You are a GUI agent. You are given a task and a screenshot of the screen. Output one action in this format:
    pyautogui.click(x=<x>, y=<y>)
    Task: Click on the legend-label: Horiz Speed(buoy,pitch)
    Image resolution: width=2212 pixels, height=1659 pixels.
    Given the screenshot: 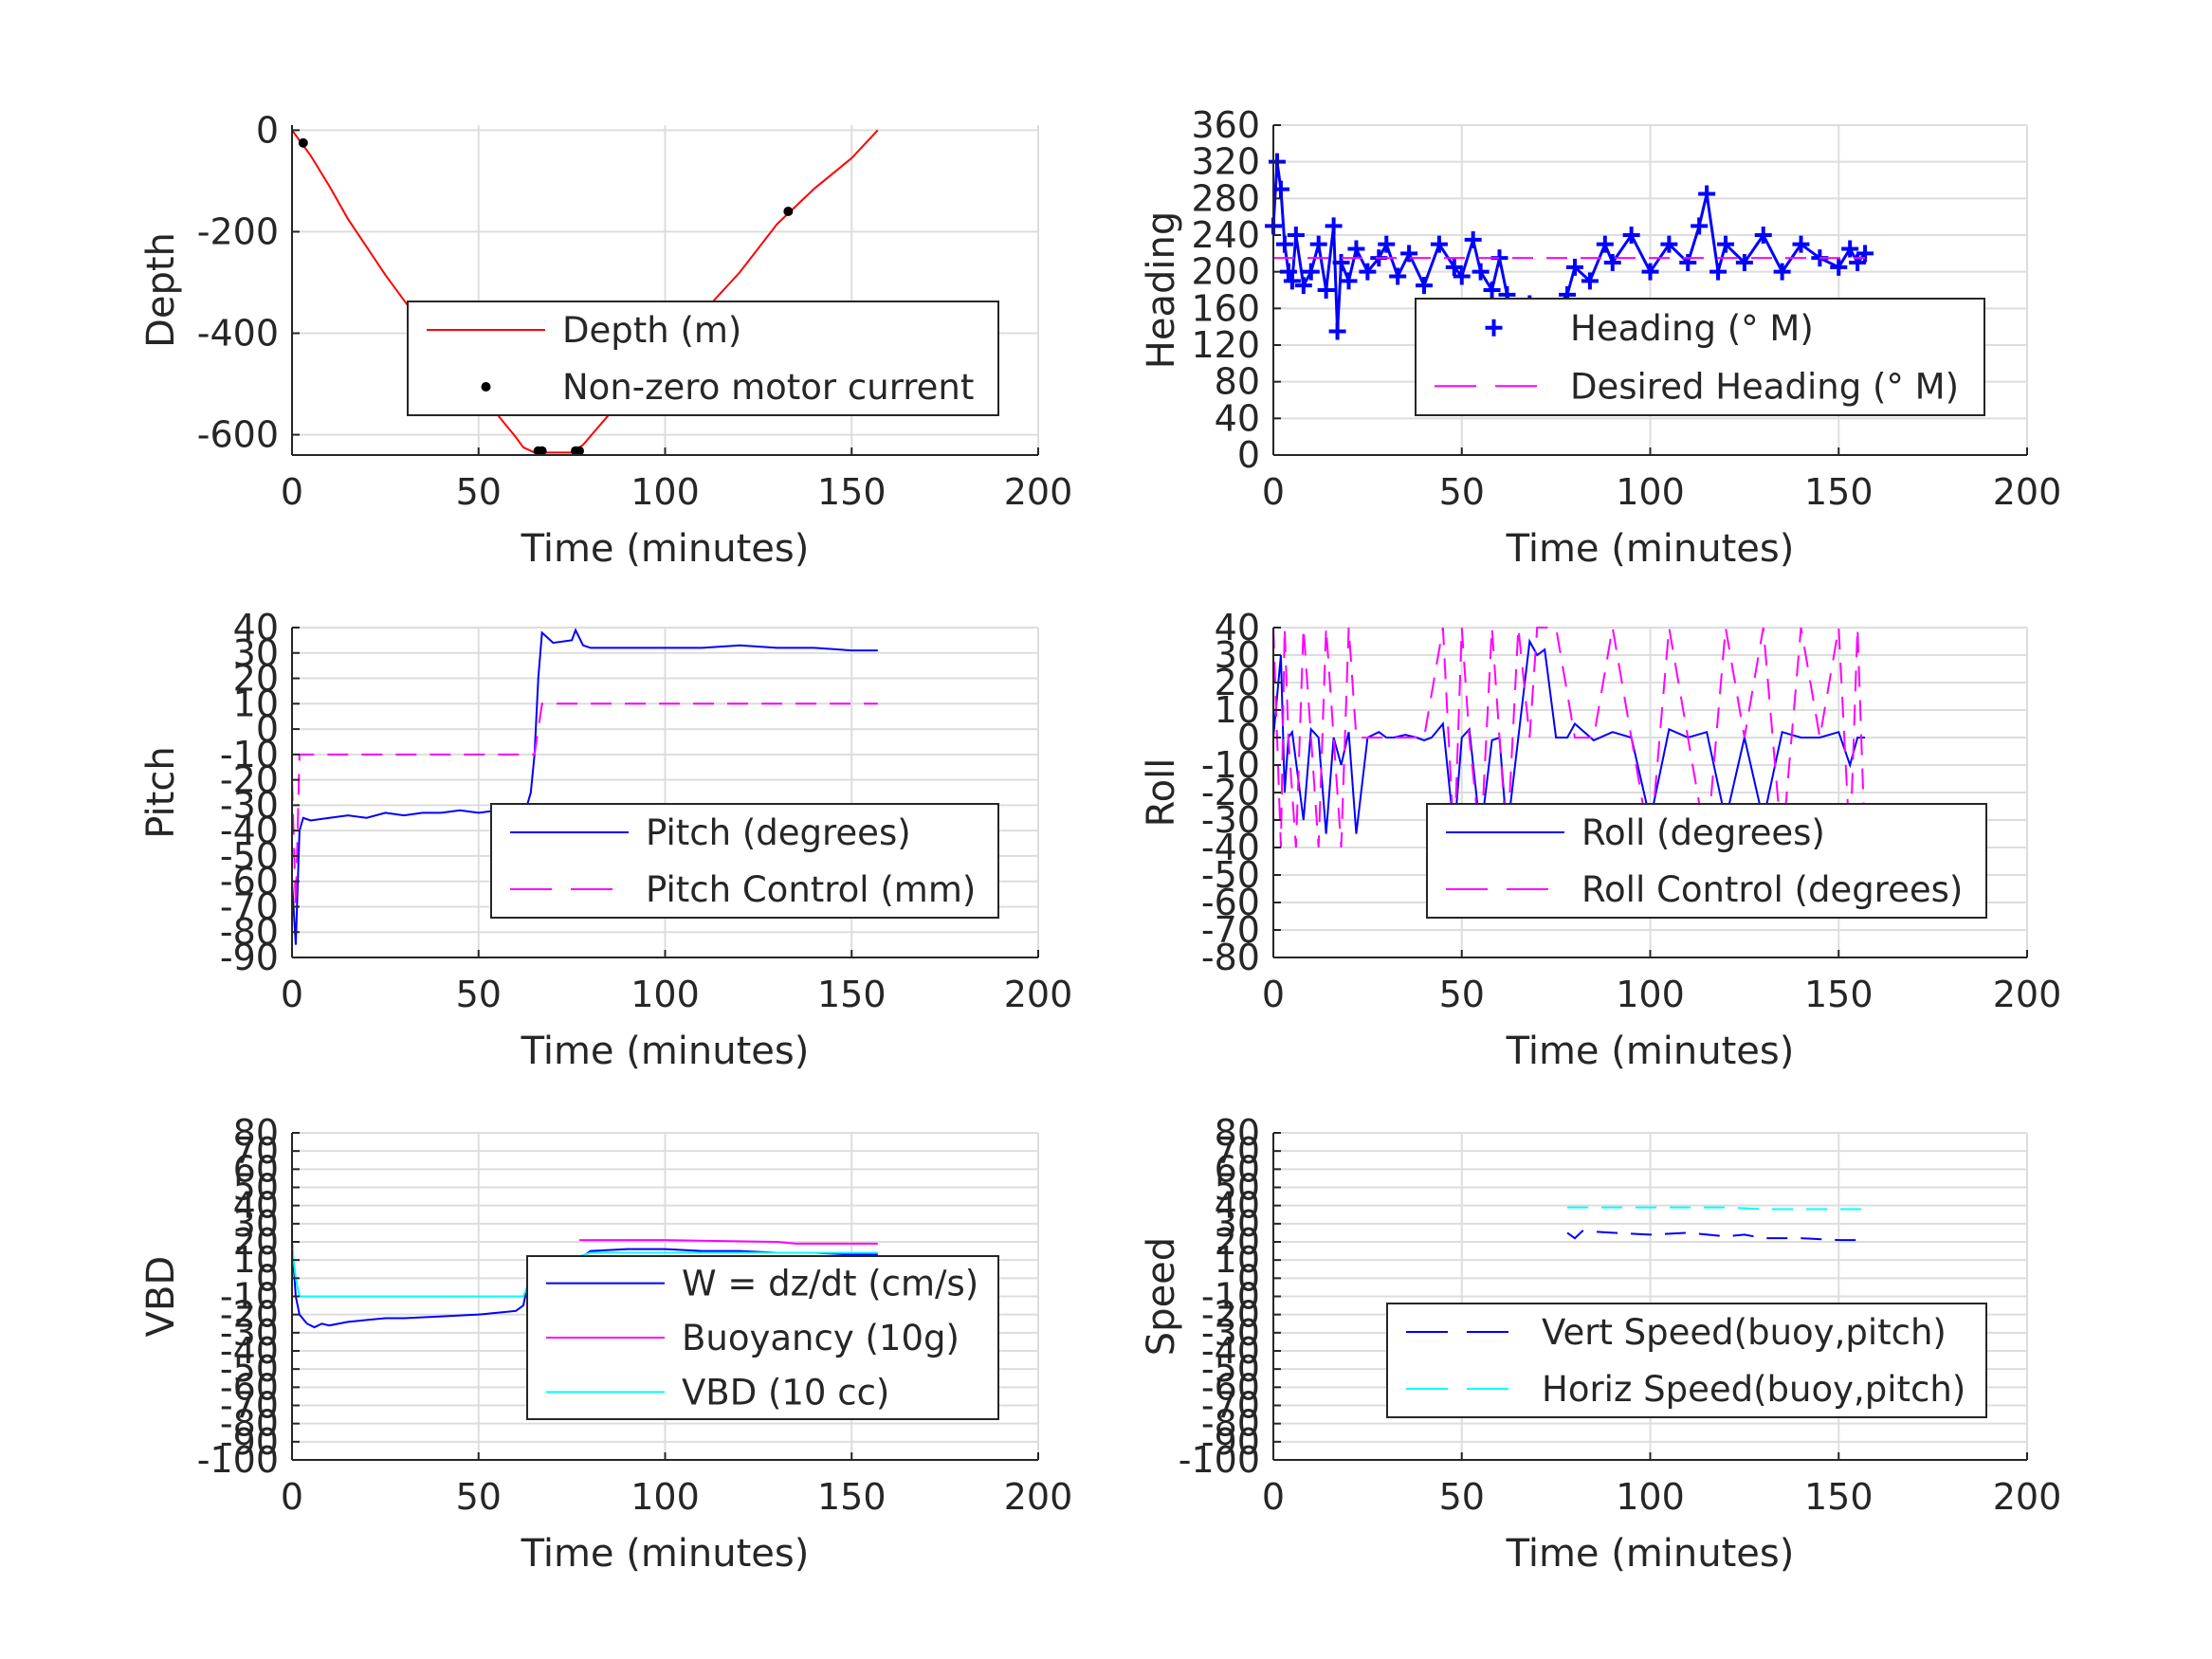 What is the action you would take?
    pyautogui.click(x=1753, y=1389)
    